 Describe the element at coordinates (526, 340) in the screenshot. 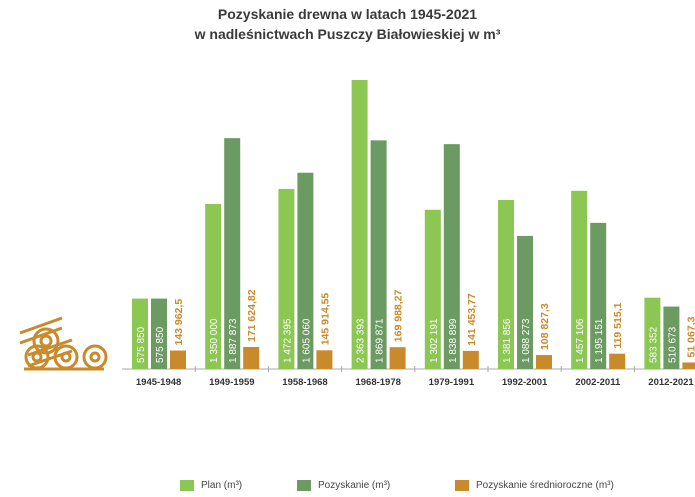

I see `data-label: 1 088 273` at that location.